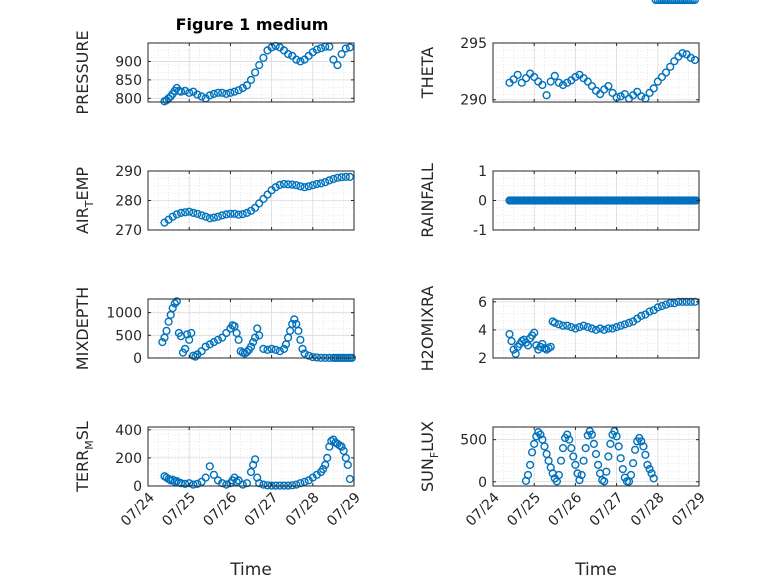  I want to click on y-tick-label: 295, so click(473, 44).